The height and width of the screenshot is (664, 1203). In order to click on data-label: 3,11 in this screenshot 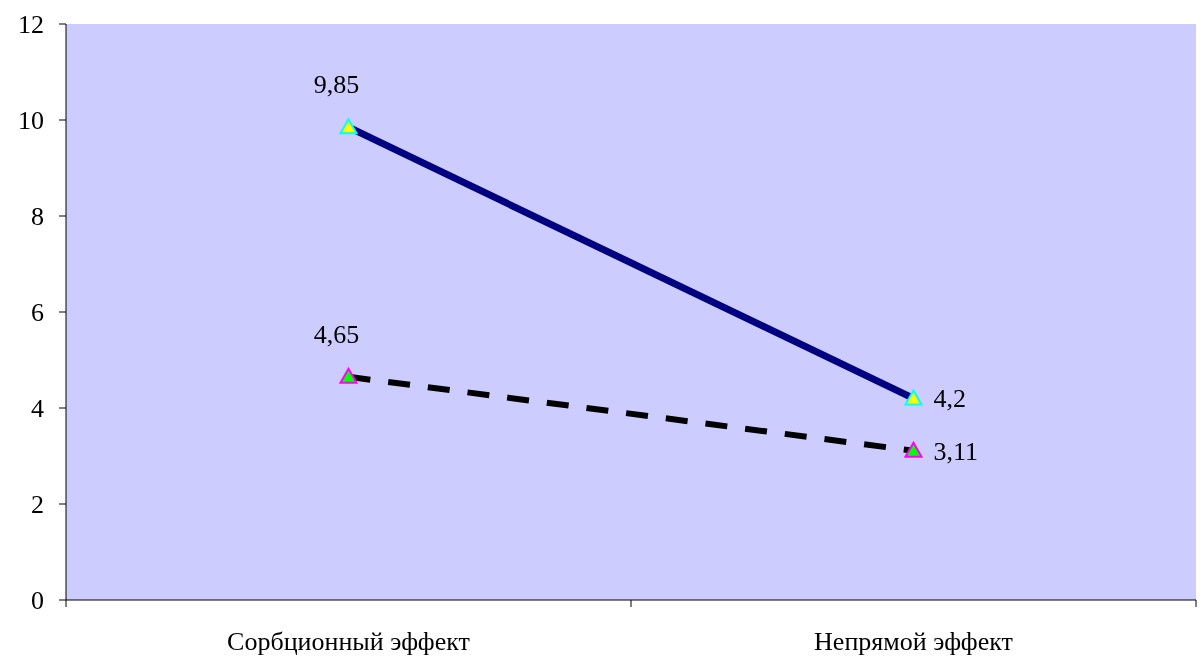, I will do `click(956, 451)`.